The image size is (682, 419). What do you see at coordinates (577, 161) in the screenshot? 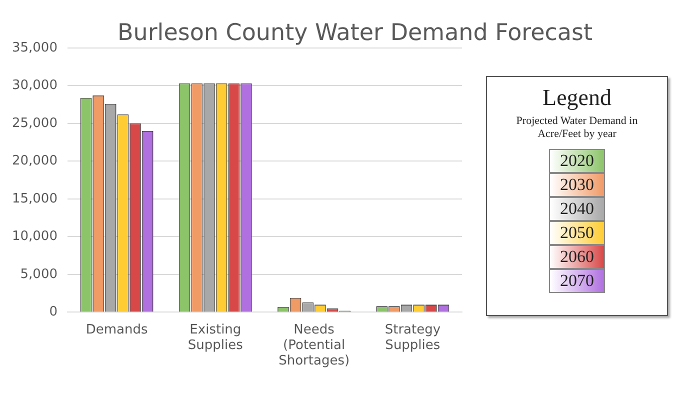
I see `text: 2020` at bounding box center [577, 161].